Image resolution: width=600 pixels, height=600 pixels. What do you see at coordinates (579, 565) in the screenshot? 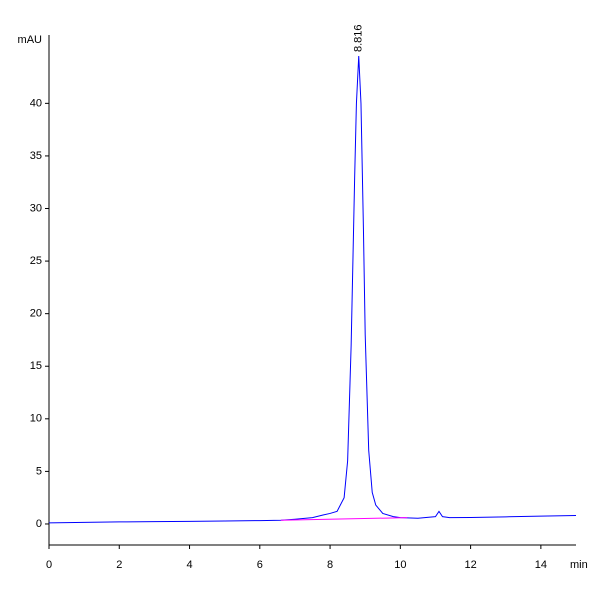
I see `x-axis-label: min` at bounding box center [579, 565].